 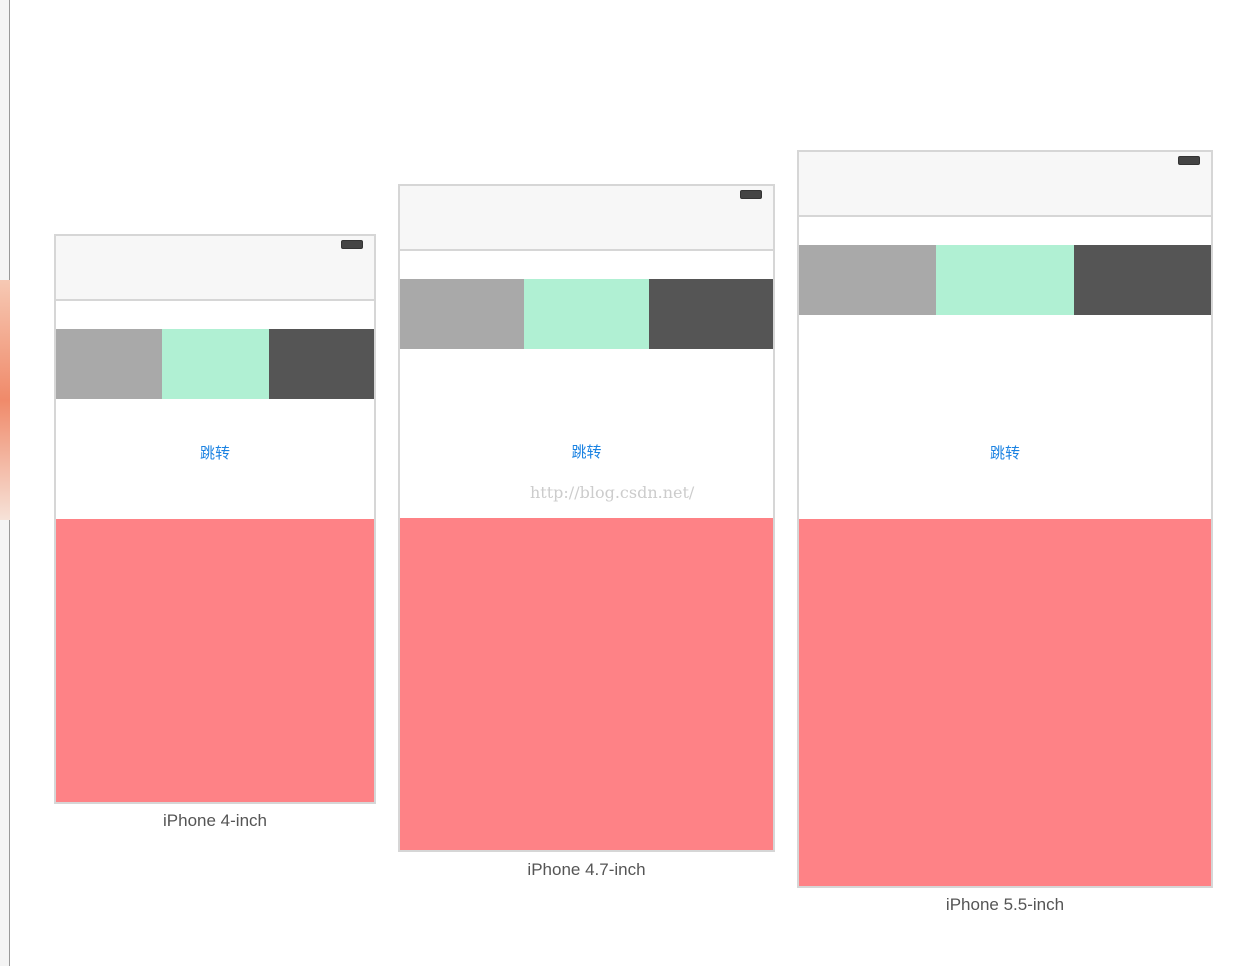 What do you see at coordinates (1005, 904) in the screenshot?
I see `device-caption: iPhone 5.5-inch` at bounding box center [1005, 904].